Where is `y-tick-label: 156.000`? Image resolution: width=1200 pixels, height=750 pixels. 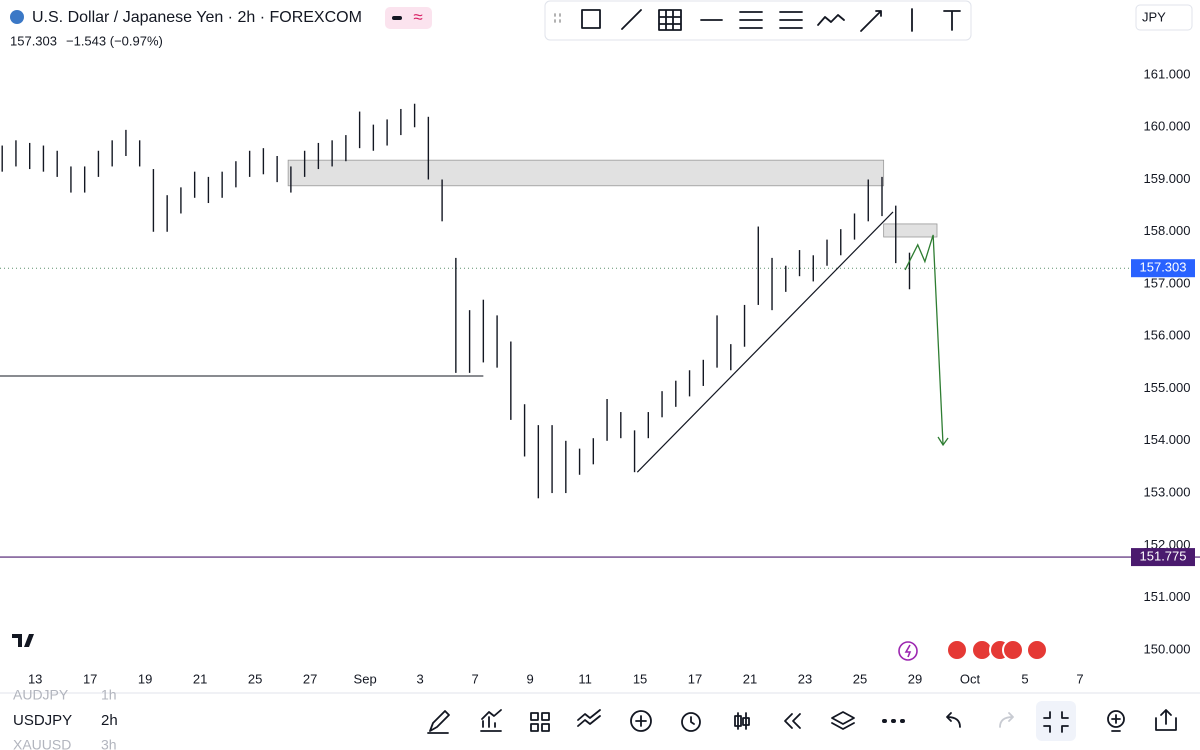 y-tick-label: 156.000 is located at coordinates (1167, 335).